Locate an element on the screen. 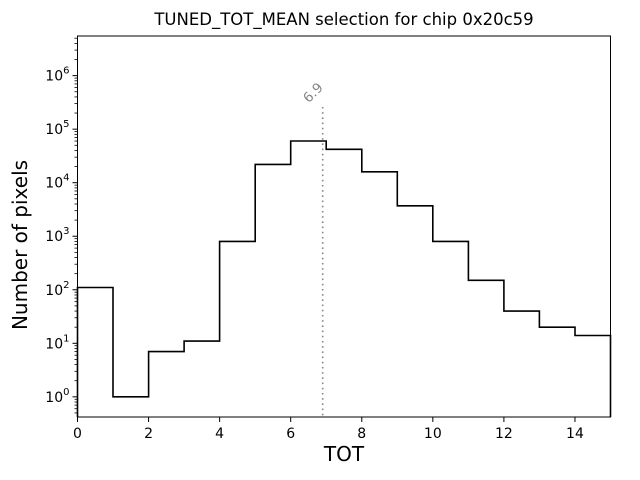 The height and width of the screenshot is (480, 640). y-tick-label: 10³ is located at coordinates (57, 235).